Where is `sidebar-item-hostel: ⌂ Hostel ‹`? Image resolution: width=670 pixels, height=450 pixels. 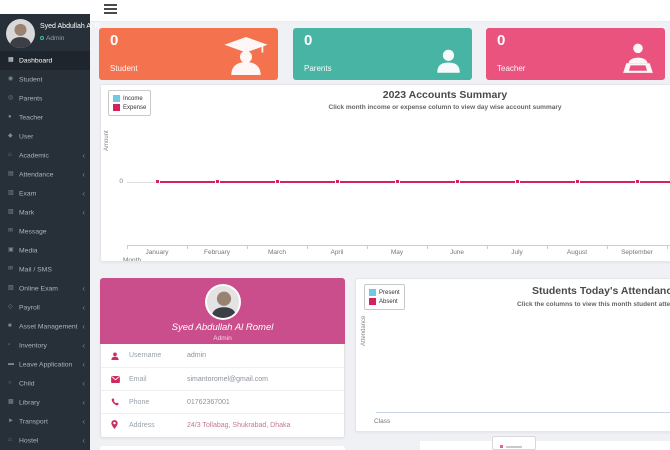 sidebar-item-hostel: ⌂ Hostel ‹ is located at coordinates (45, 440).